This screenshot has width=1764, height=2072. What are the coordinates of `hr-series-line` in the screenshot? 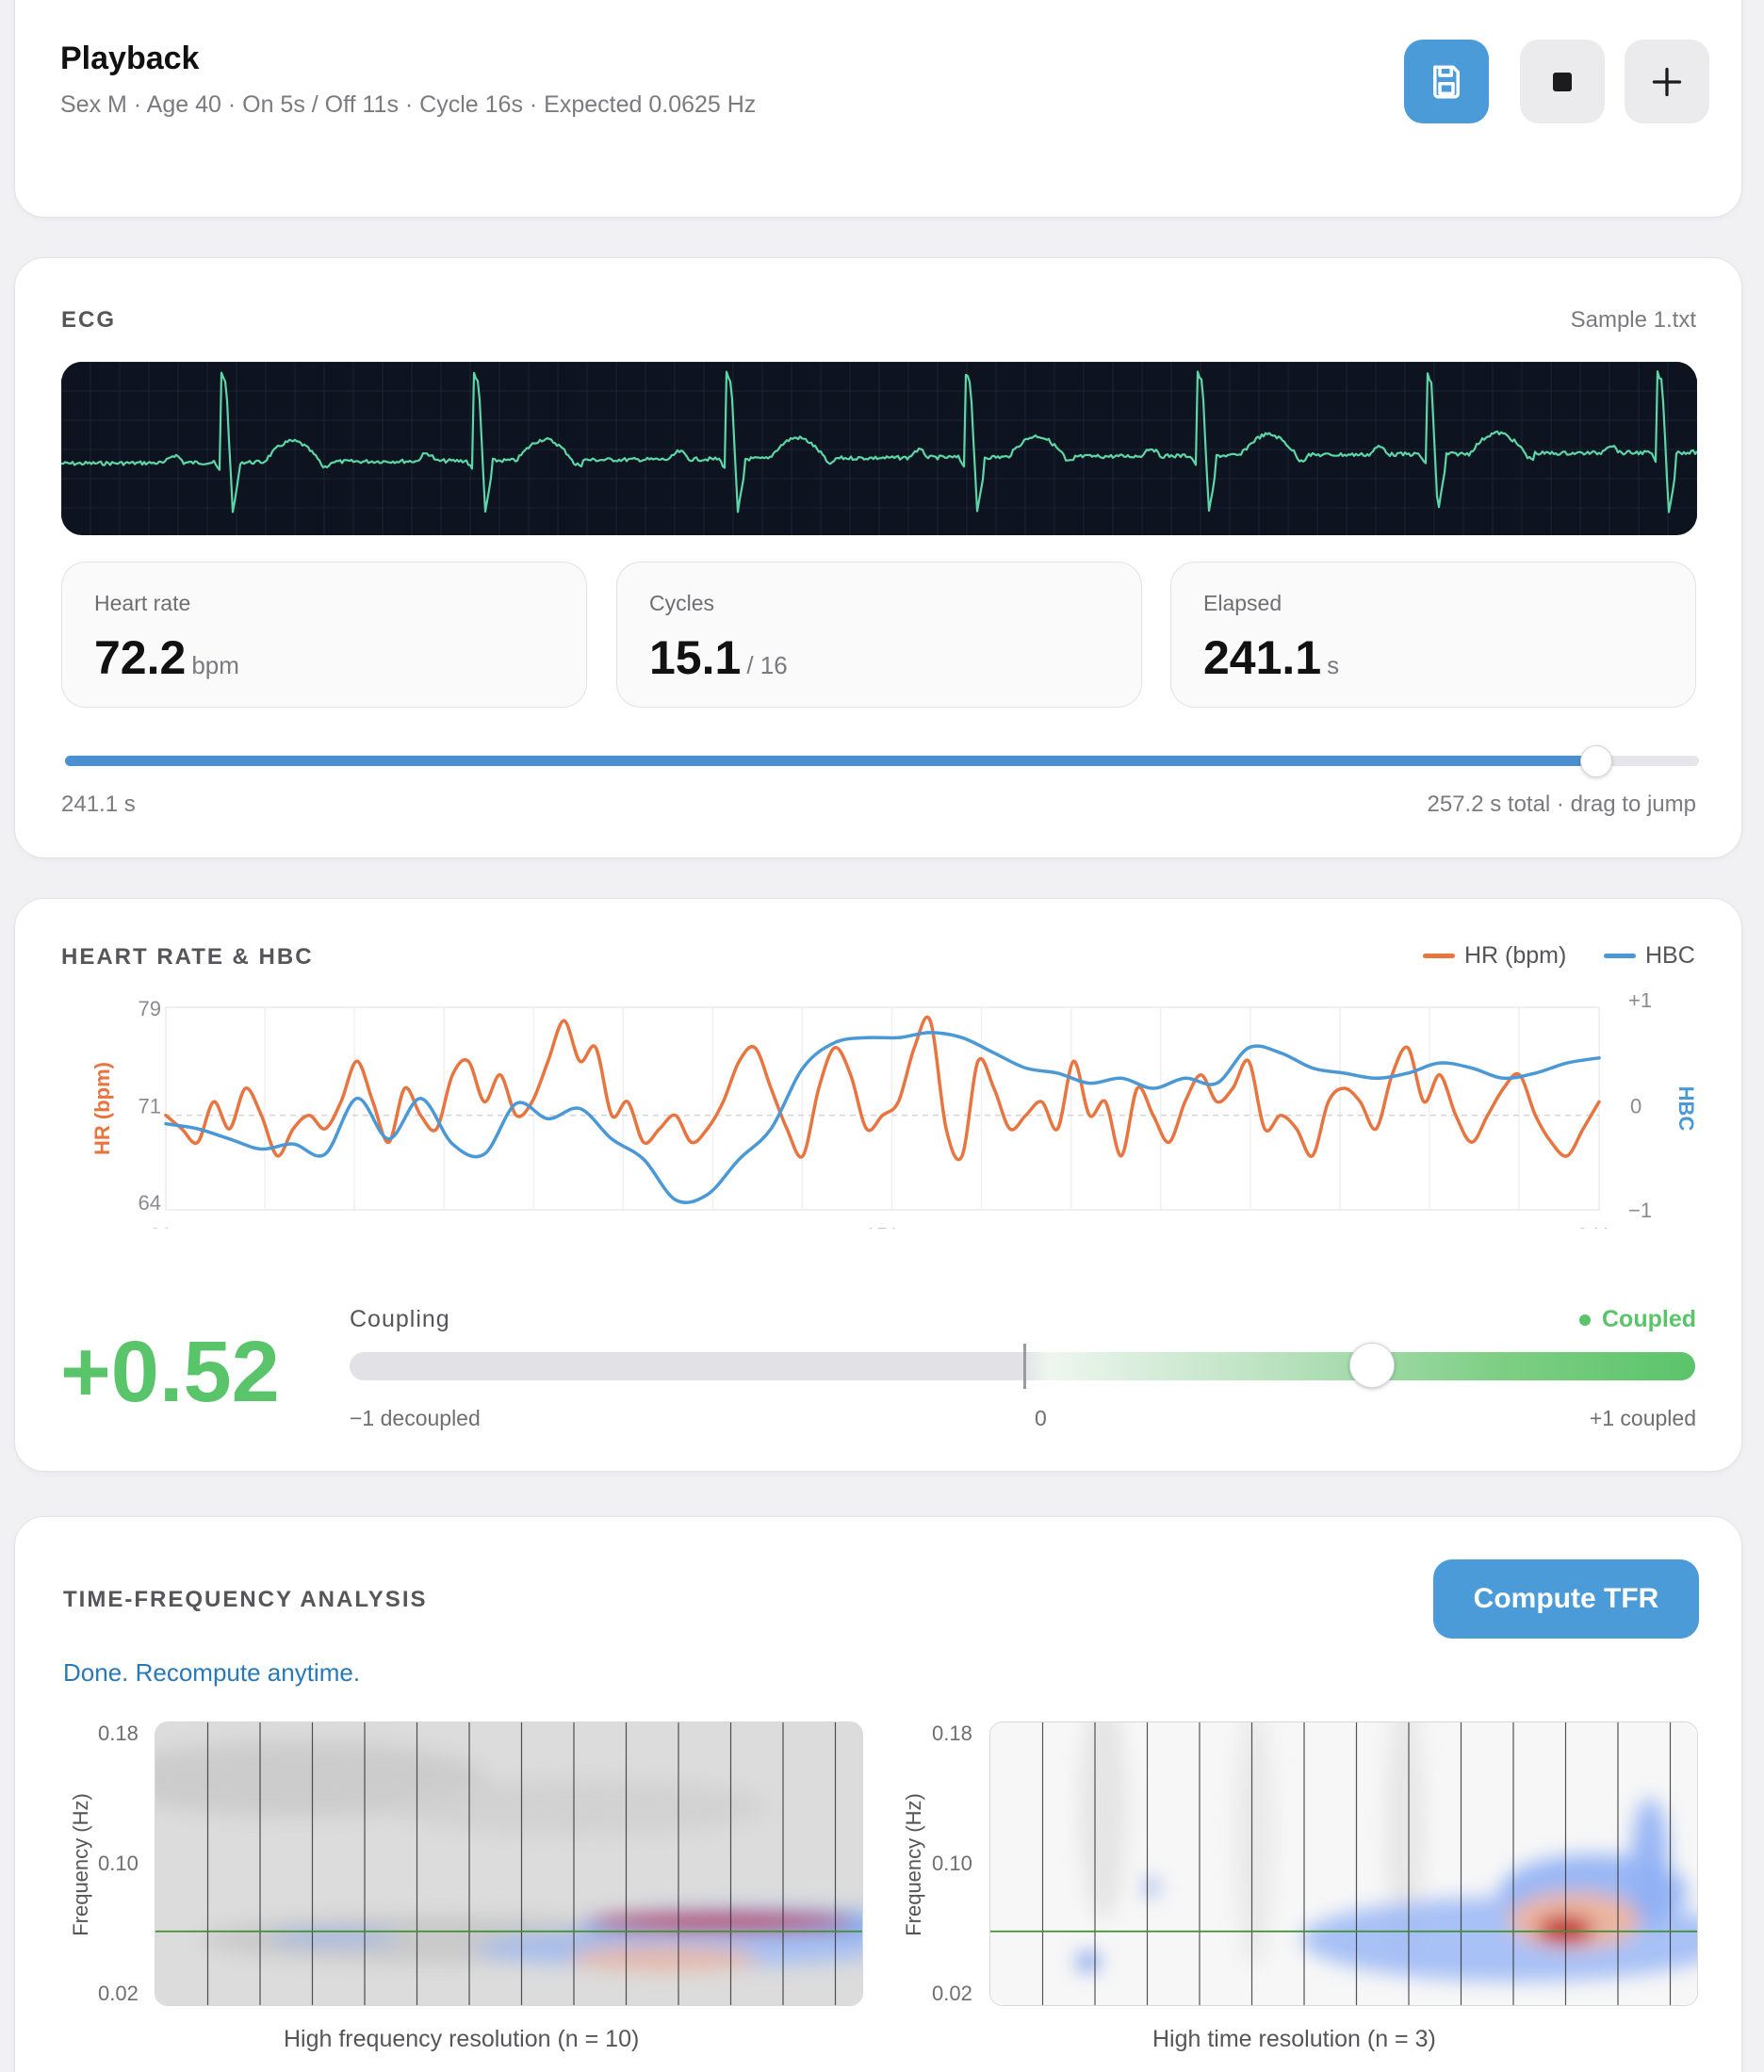 It's located at (883, 1088).